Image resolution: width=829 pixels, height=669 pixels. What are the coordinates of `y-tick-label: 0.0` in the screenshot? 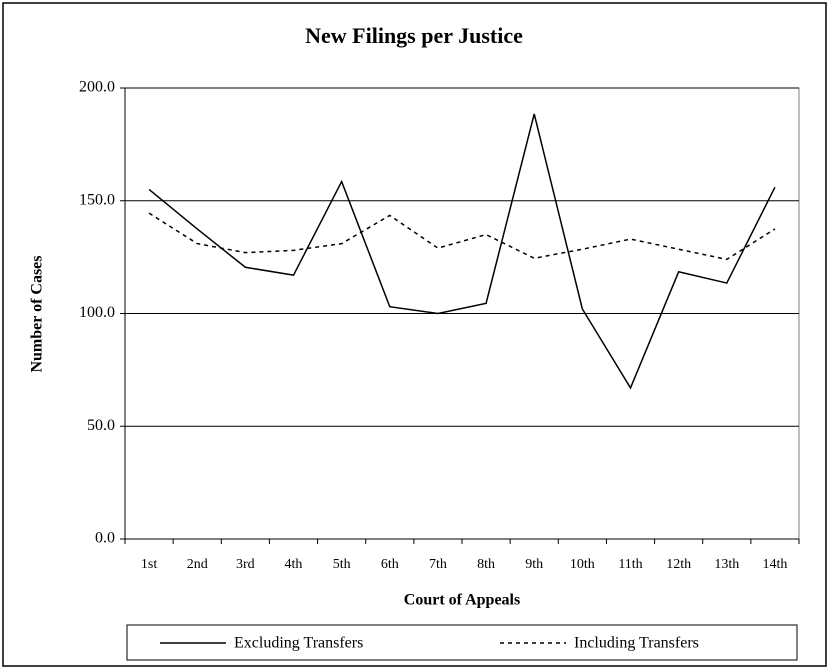 It's located at (105, 538).